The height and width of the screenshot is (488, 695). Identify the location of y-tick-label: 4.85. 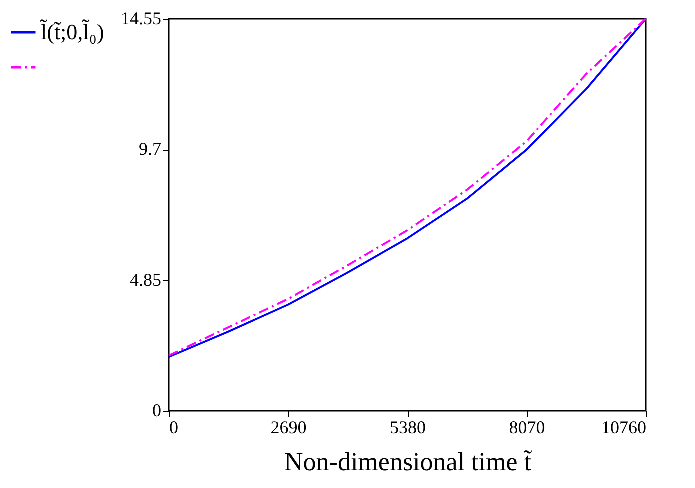
(146, 280).